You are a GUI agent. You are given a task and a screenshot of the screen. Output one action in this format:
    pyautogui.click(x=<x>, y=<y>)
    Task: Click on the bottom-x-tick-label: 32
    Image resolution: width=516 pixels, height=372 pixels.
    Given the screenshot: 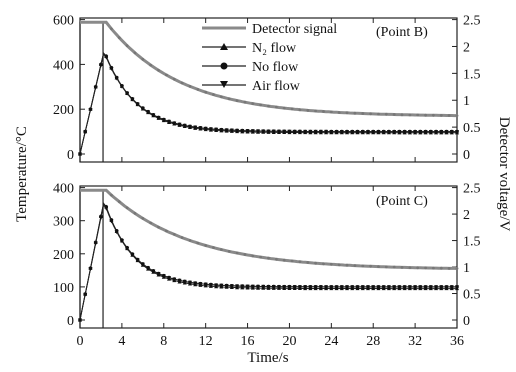 What is the action you would take?
    pyautogui.click(x=415, y=341)
    